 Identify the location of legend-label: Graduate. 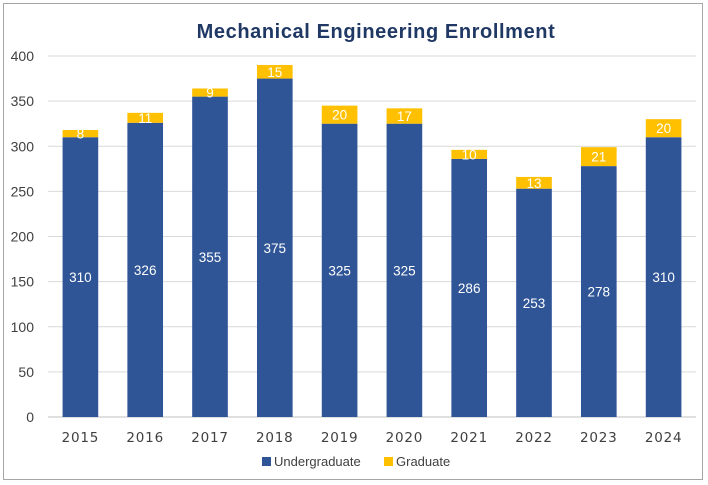
(423, 461).